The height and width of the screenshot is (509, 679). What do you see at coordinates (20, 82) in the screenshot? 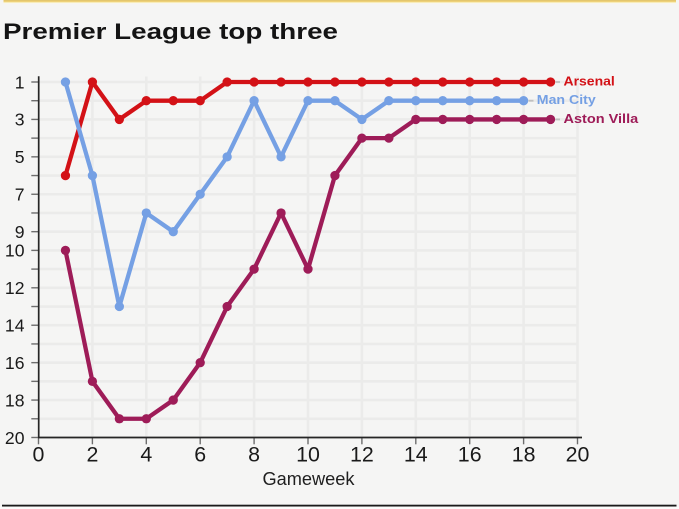
I see `svg-text: 1` at bounding box center [20, 82].